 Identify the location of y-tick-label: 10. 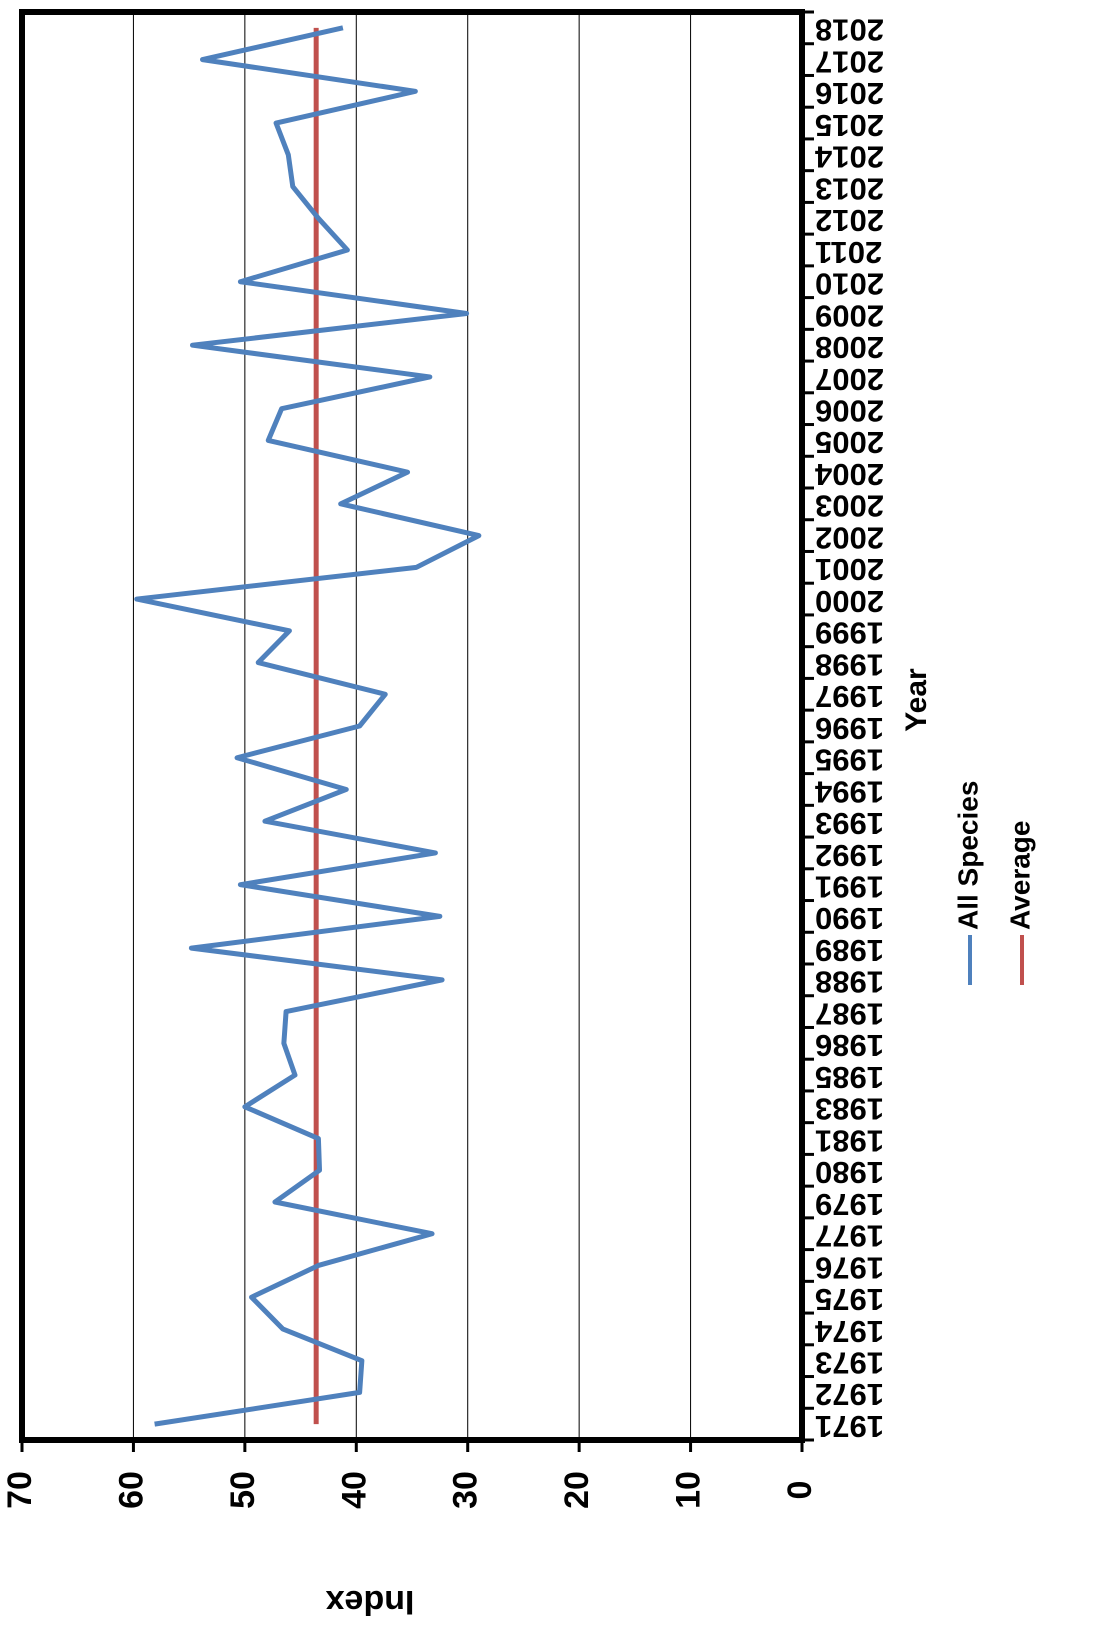
(689, 1490).